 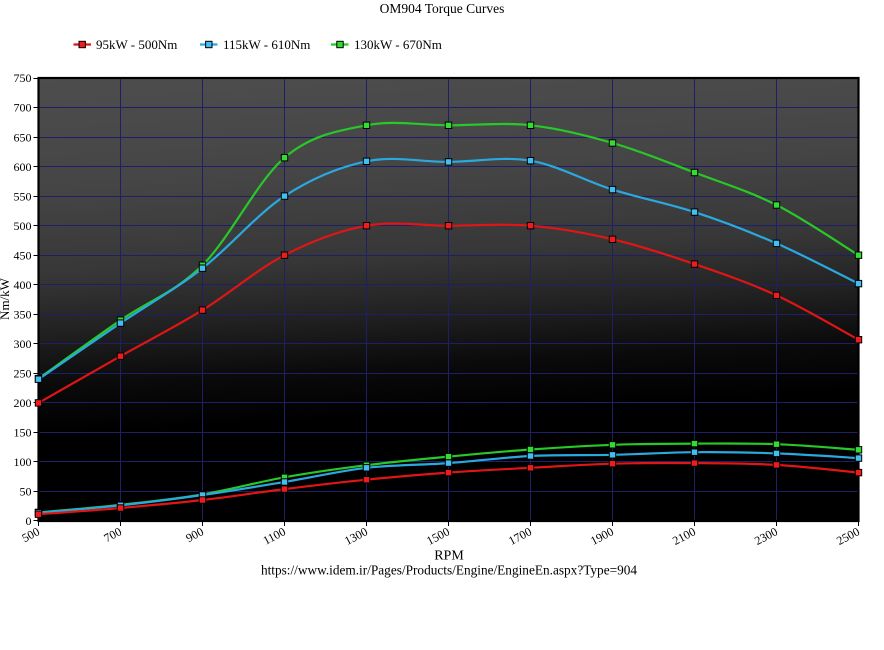 I want to click on svg-text: 1500, so click(x=438, y=536).